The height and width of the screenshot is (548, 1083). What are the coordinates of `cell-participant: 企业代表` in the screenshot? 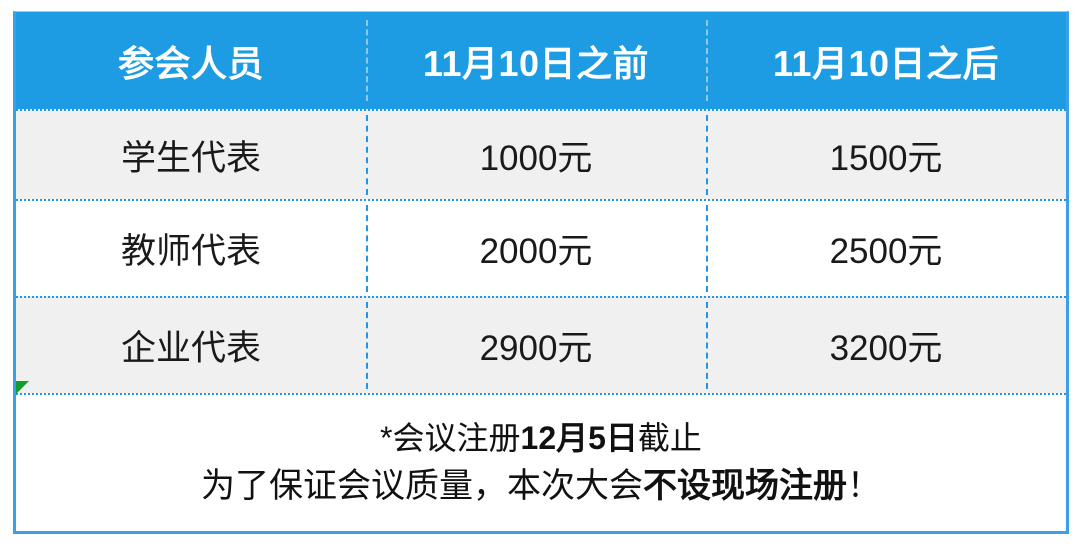 It's located at (190, 348).